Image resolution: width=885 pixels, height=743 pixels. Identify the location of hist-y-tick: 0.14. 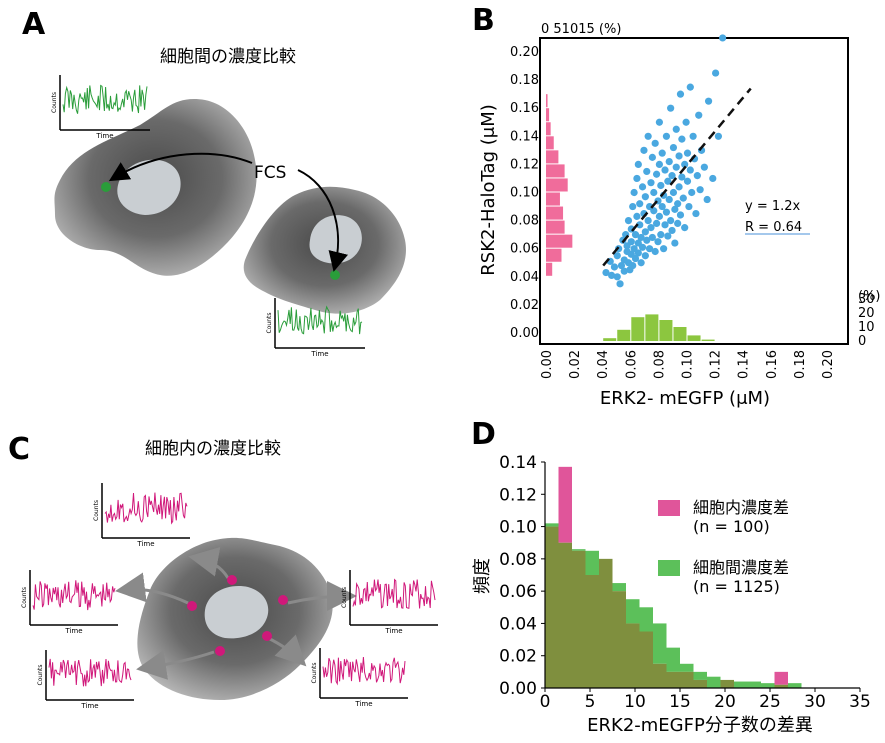
(518, 463).